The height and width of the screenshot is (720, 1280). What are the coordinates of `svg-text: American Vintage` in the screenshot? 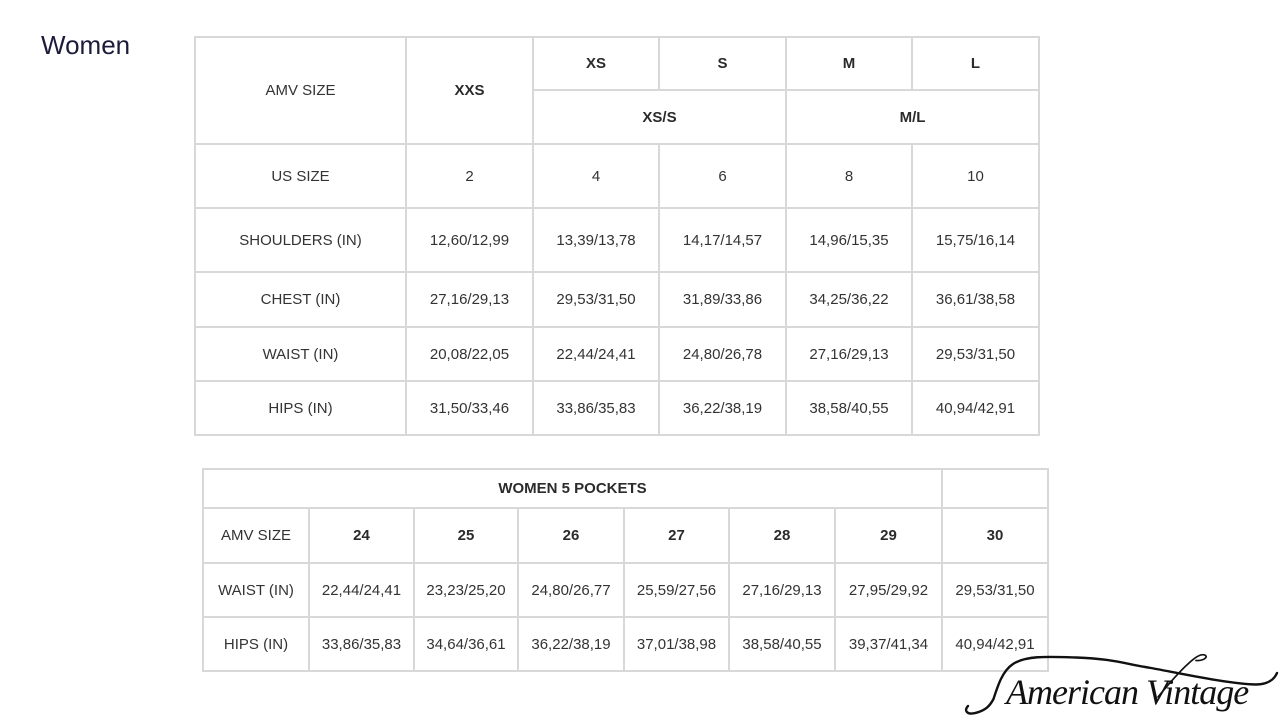 It's located at (1126, 692).